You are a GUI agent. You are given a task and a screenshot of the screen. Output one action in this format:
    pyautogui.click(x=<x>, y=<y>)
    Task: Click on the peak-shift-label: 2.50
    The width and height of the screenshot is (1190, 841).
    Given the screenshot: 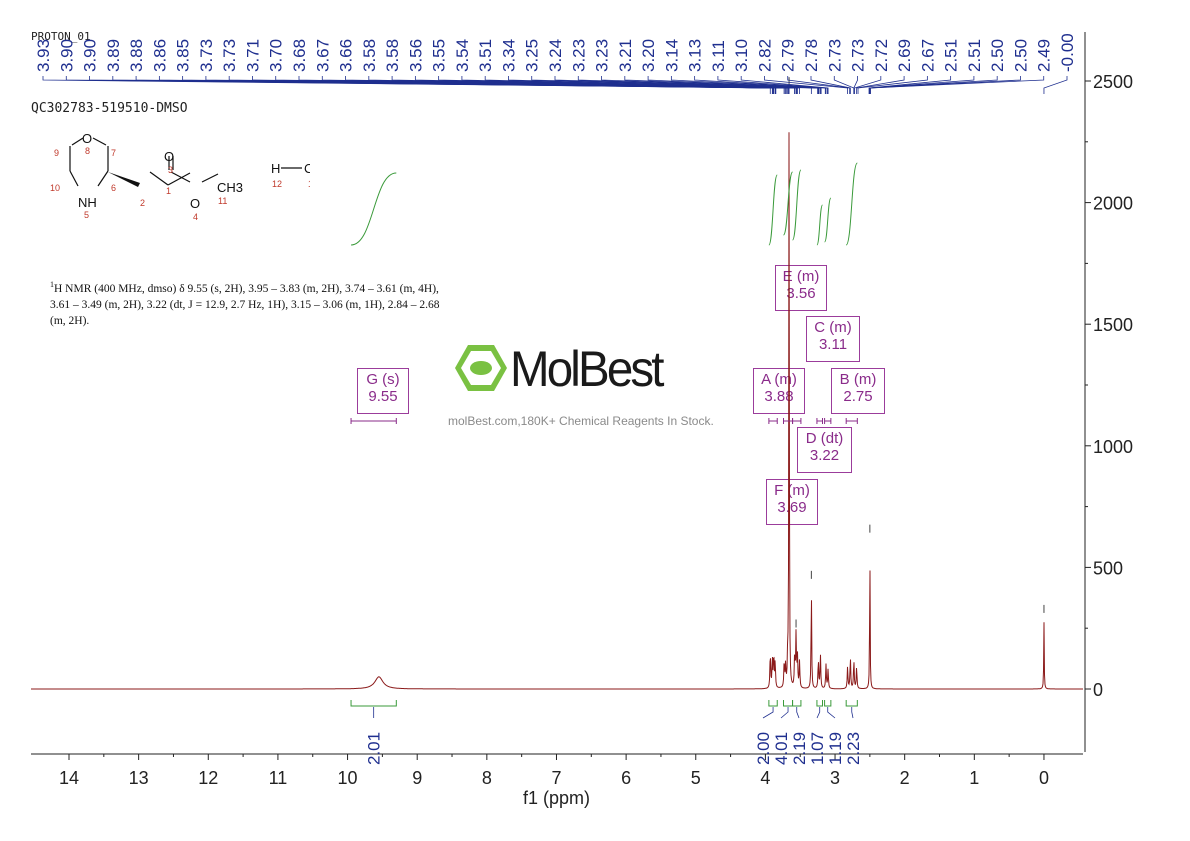 What is the action you would take?
    pyautogui.click(x=997, y=55)
    